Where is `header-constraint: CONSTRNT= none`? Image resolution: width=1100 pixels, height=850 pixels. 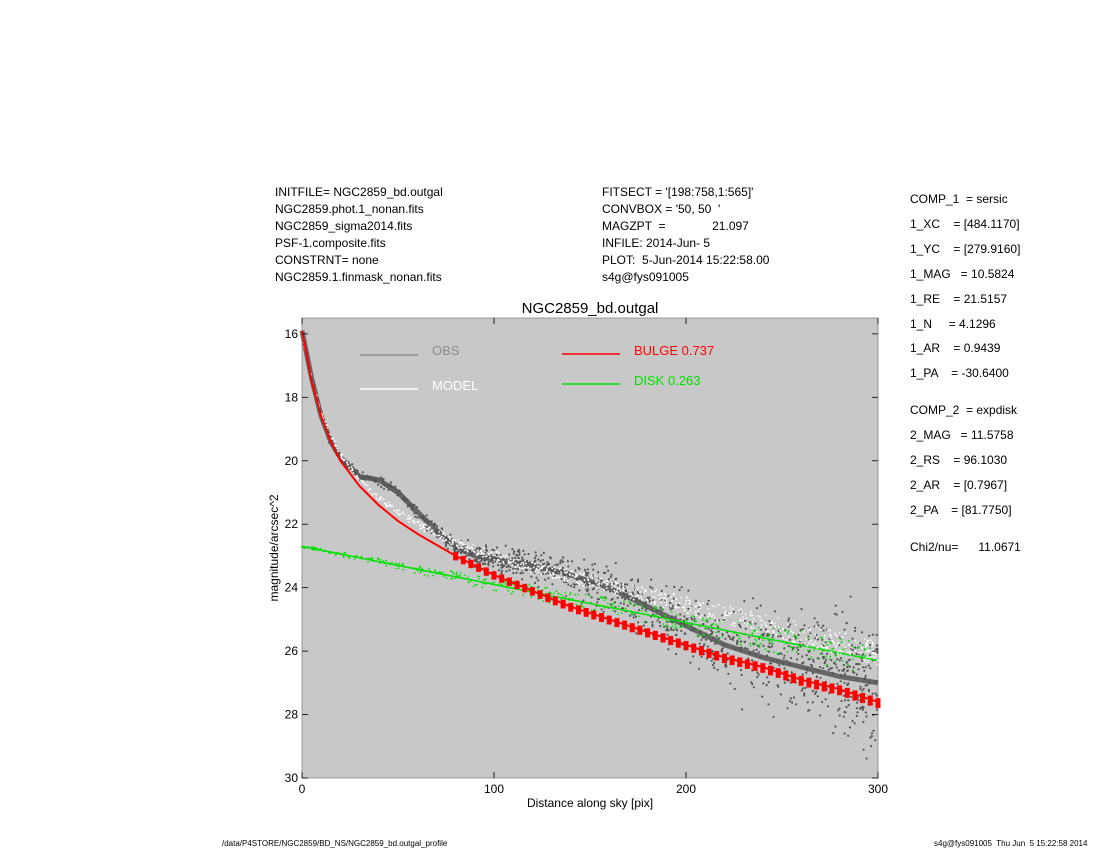
header-constraint: CONSTRNT= none is located at coordinates (327, 260).